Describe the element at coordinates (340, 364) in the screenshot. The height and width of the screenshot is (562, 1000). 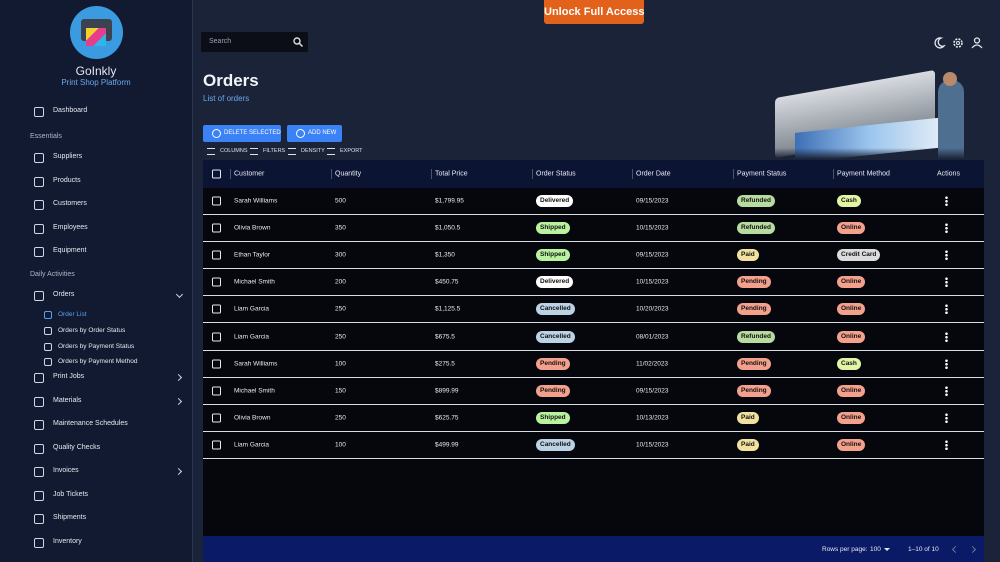
I see `table-cell: 100` at that location.